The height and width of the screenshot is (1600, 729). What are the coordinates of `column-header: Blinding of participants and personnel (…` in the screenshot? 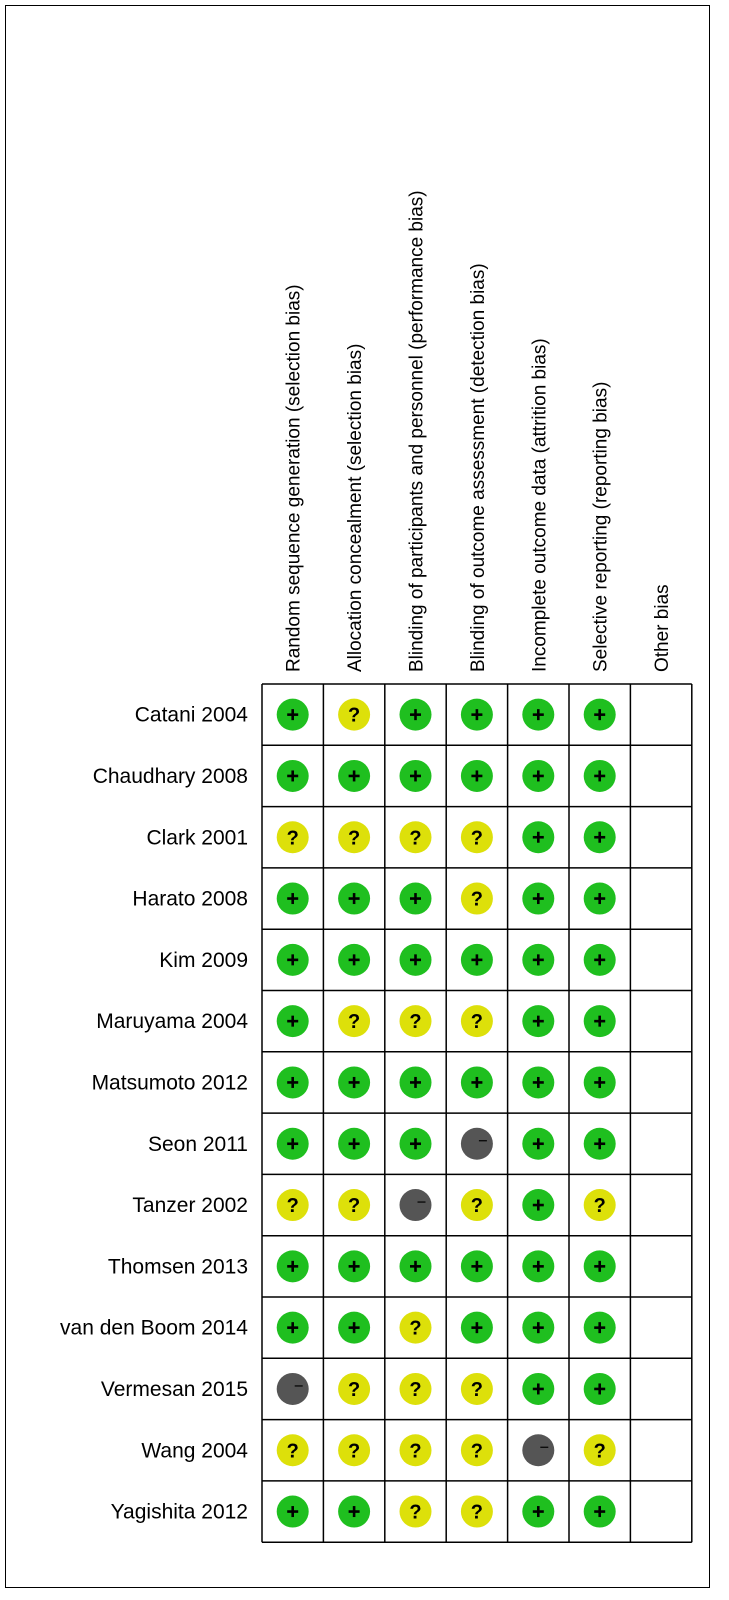 It's located at (417, 431).